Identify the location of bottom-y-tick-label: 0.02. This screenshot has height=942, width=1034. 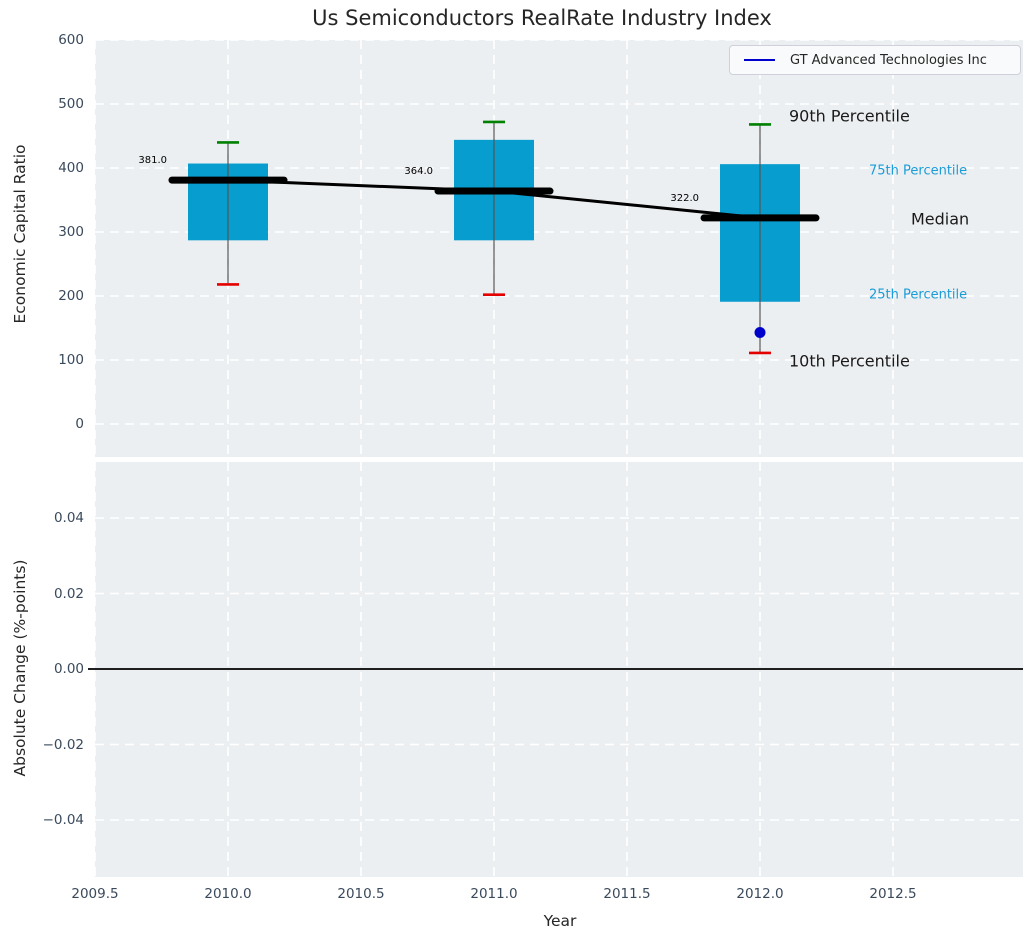
(68, 593).